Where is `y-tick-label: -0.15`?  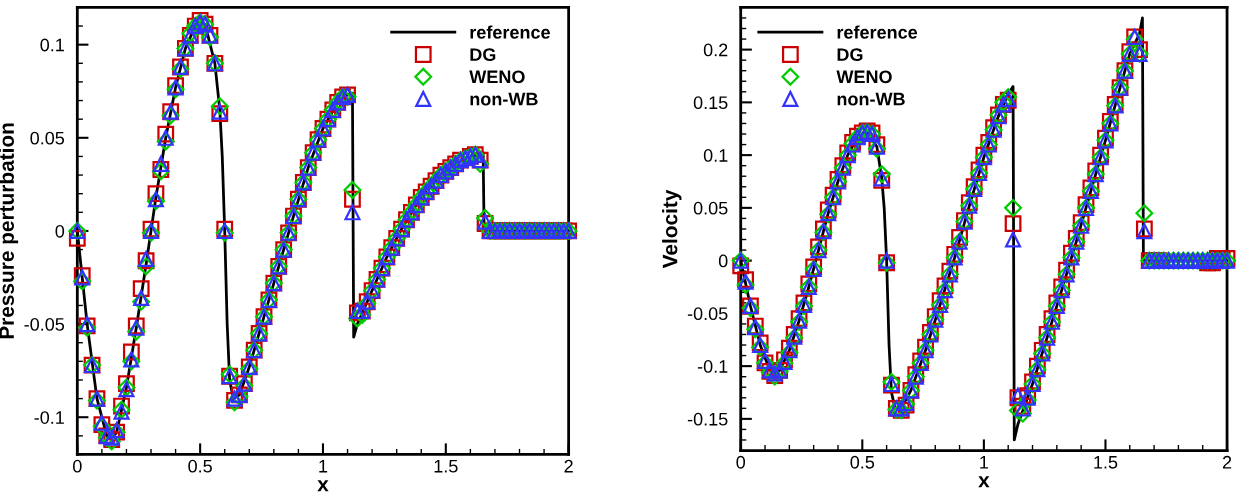 y-tick-label: -0.15 is located at coordinates (707, 419).